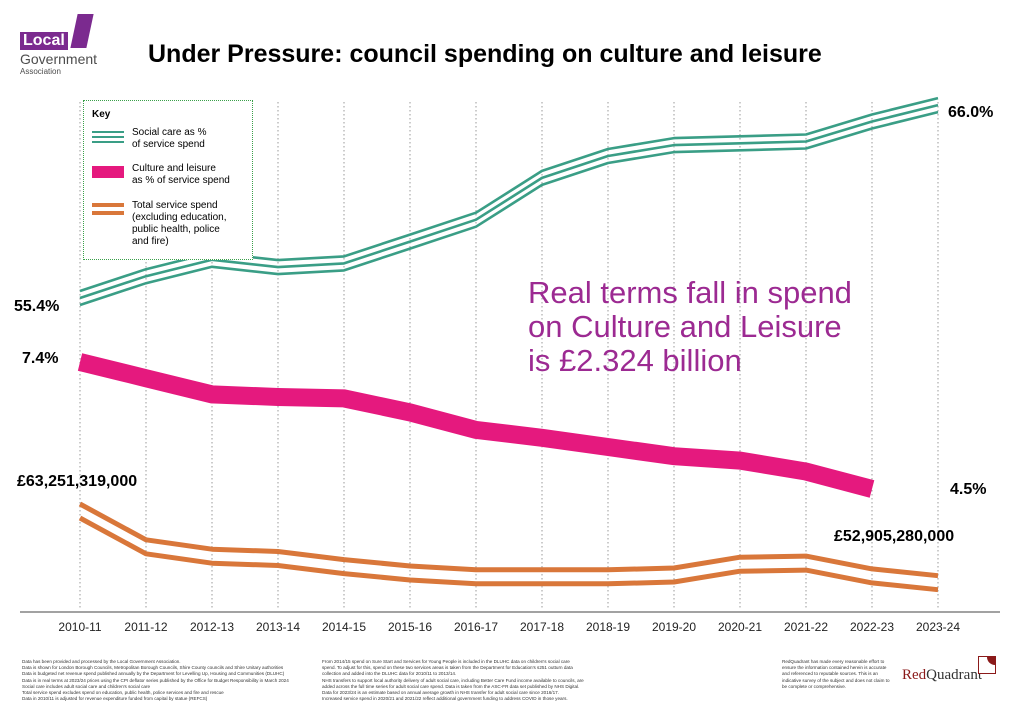 The width and height of the screenshot is (1018, 720). Describe the element at coordinates (101, 114) in the screenshot. I see `legend-title: Key` at that location.